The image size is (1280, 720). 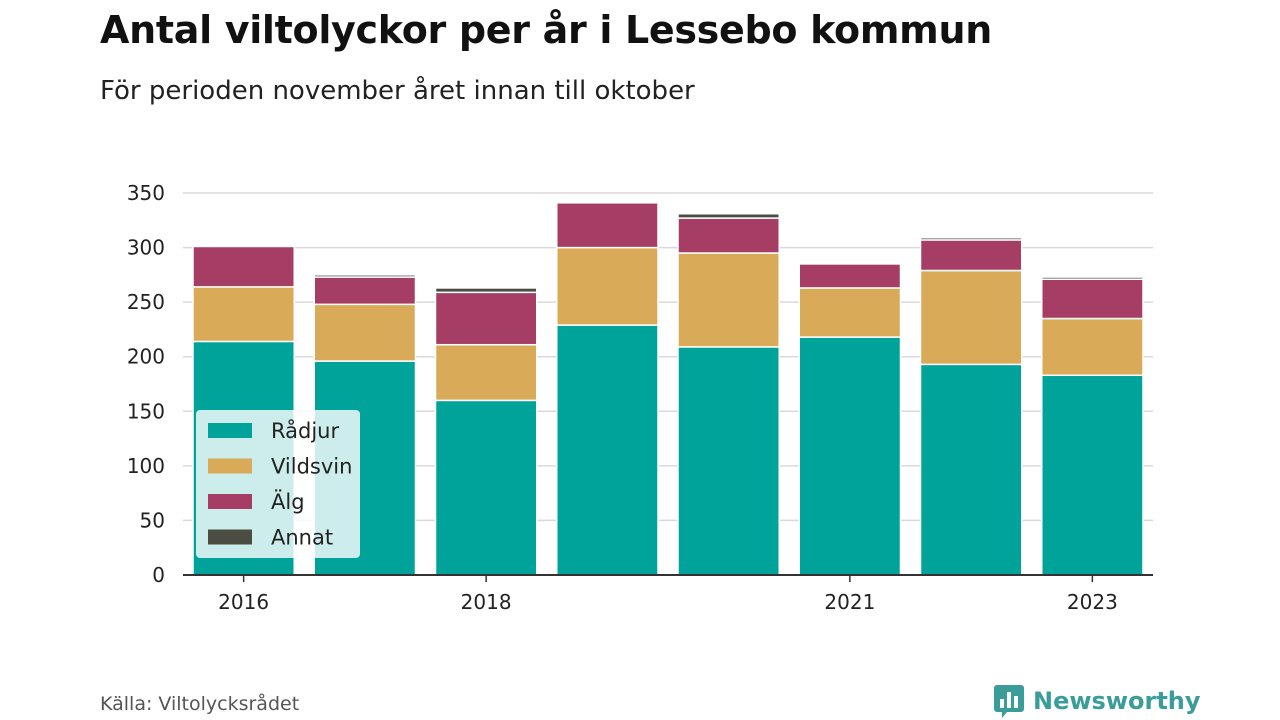 What do you see at coordinates (1117, 701) in the screenshot?
I see `brand-name: Newsworthy` at bounding box center [1117, 701].